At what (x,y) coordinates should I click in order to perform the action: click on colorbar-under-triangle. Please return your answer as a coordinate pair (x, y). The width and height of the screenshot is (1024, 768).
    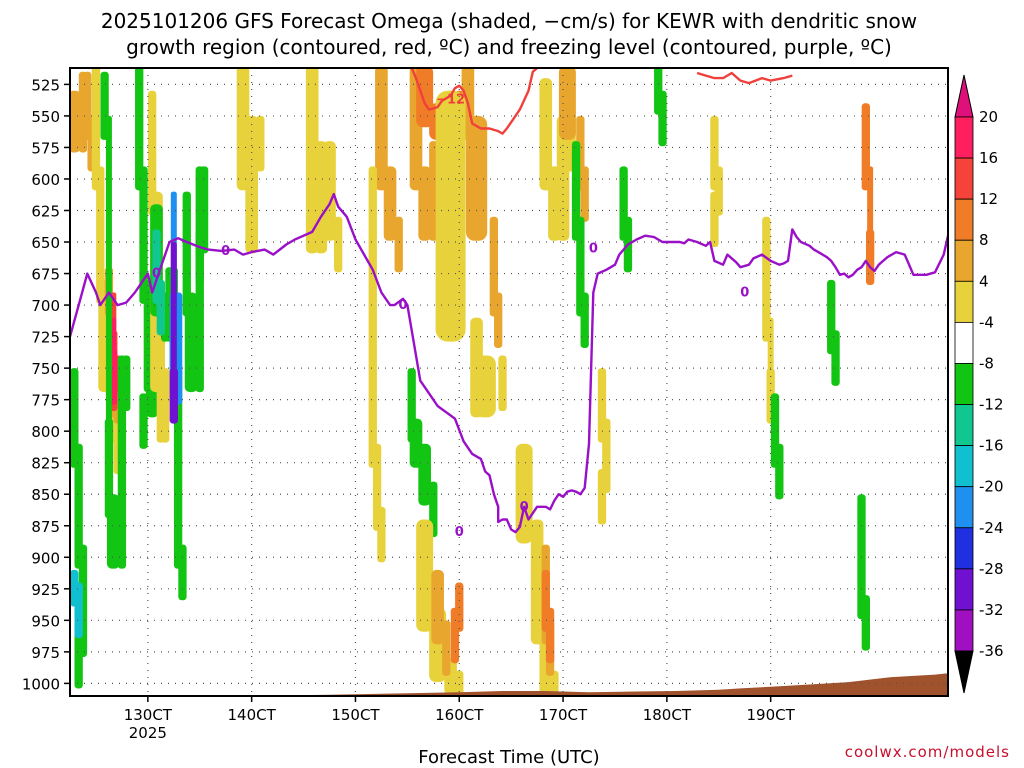
    Looking at the image, I should click on (964, 672).